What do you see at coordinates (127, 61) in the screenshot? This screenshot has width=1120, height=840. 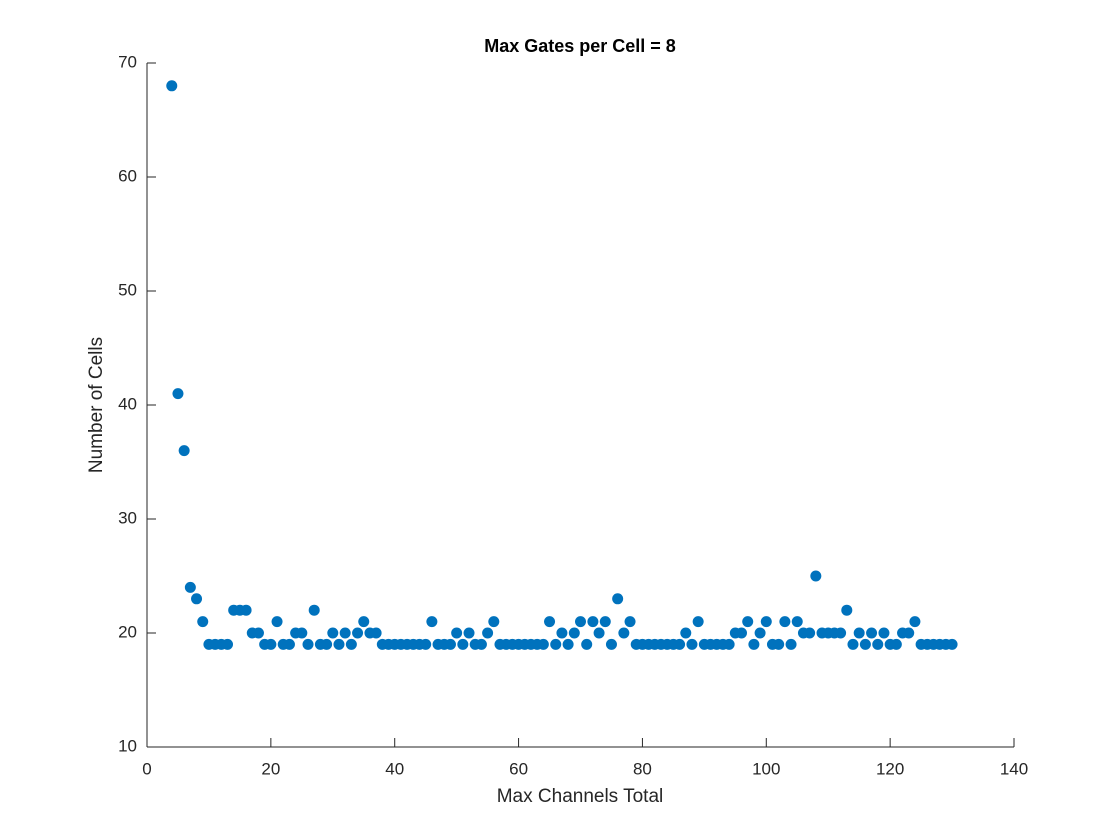 I see `y-tick-label: 70` at bounding box center [127, 61].